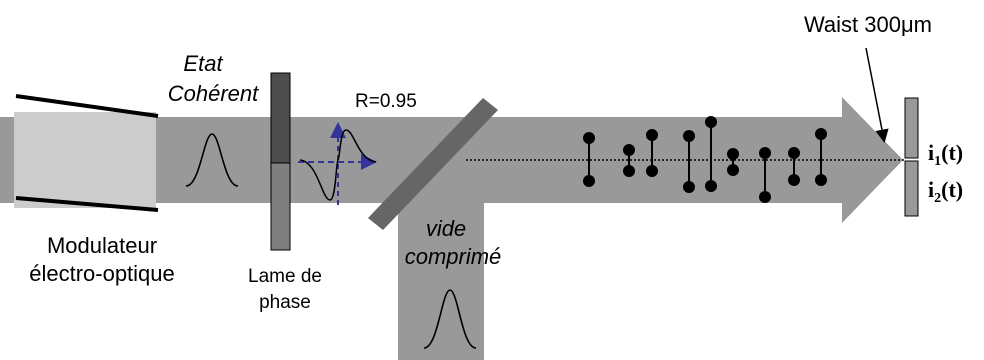  What do you see at coordinates (337, 163) in the screenshot?
I see `field-derivative-sketch` at bounding box center [337, 163].